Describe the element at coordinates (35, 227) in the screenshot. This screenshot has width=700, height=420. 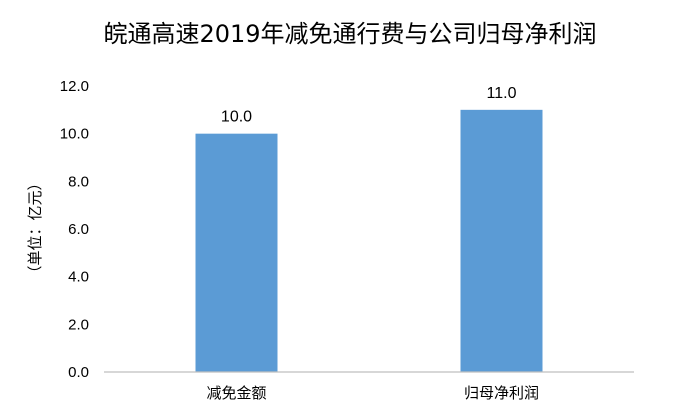
I see `y-axis-label: （单位：亿元）` at that location.